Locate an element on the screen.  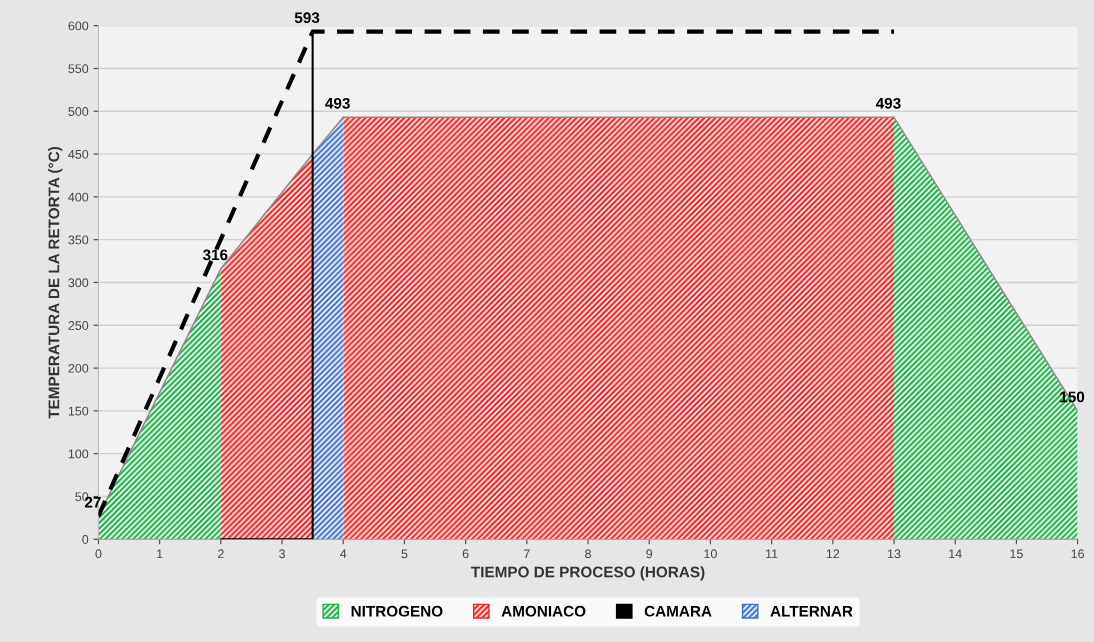
legend-label: AMONIACO is located at coordinates (543, 611).